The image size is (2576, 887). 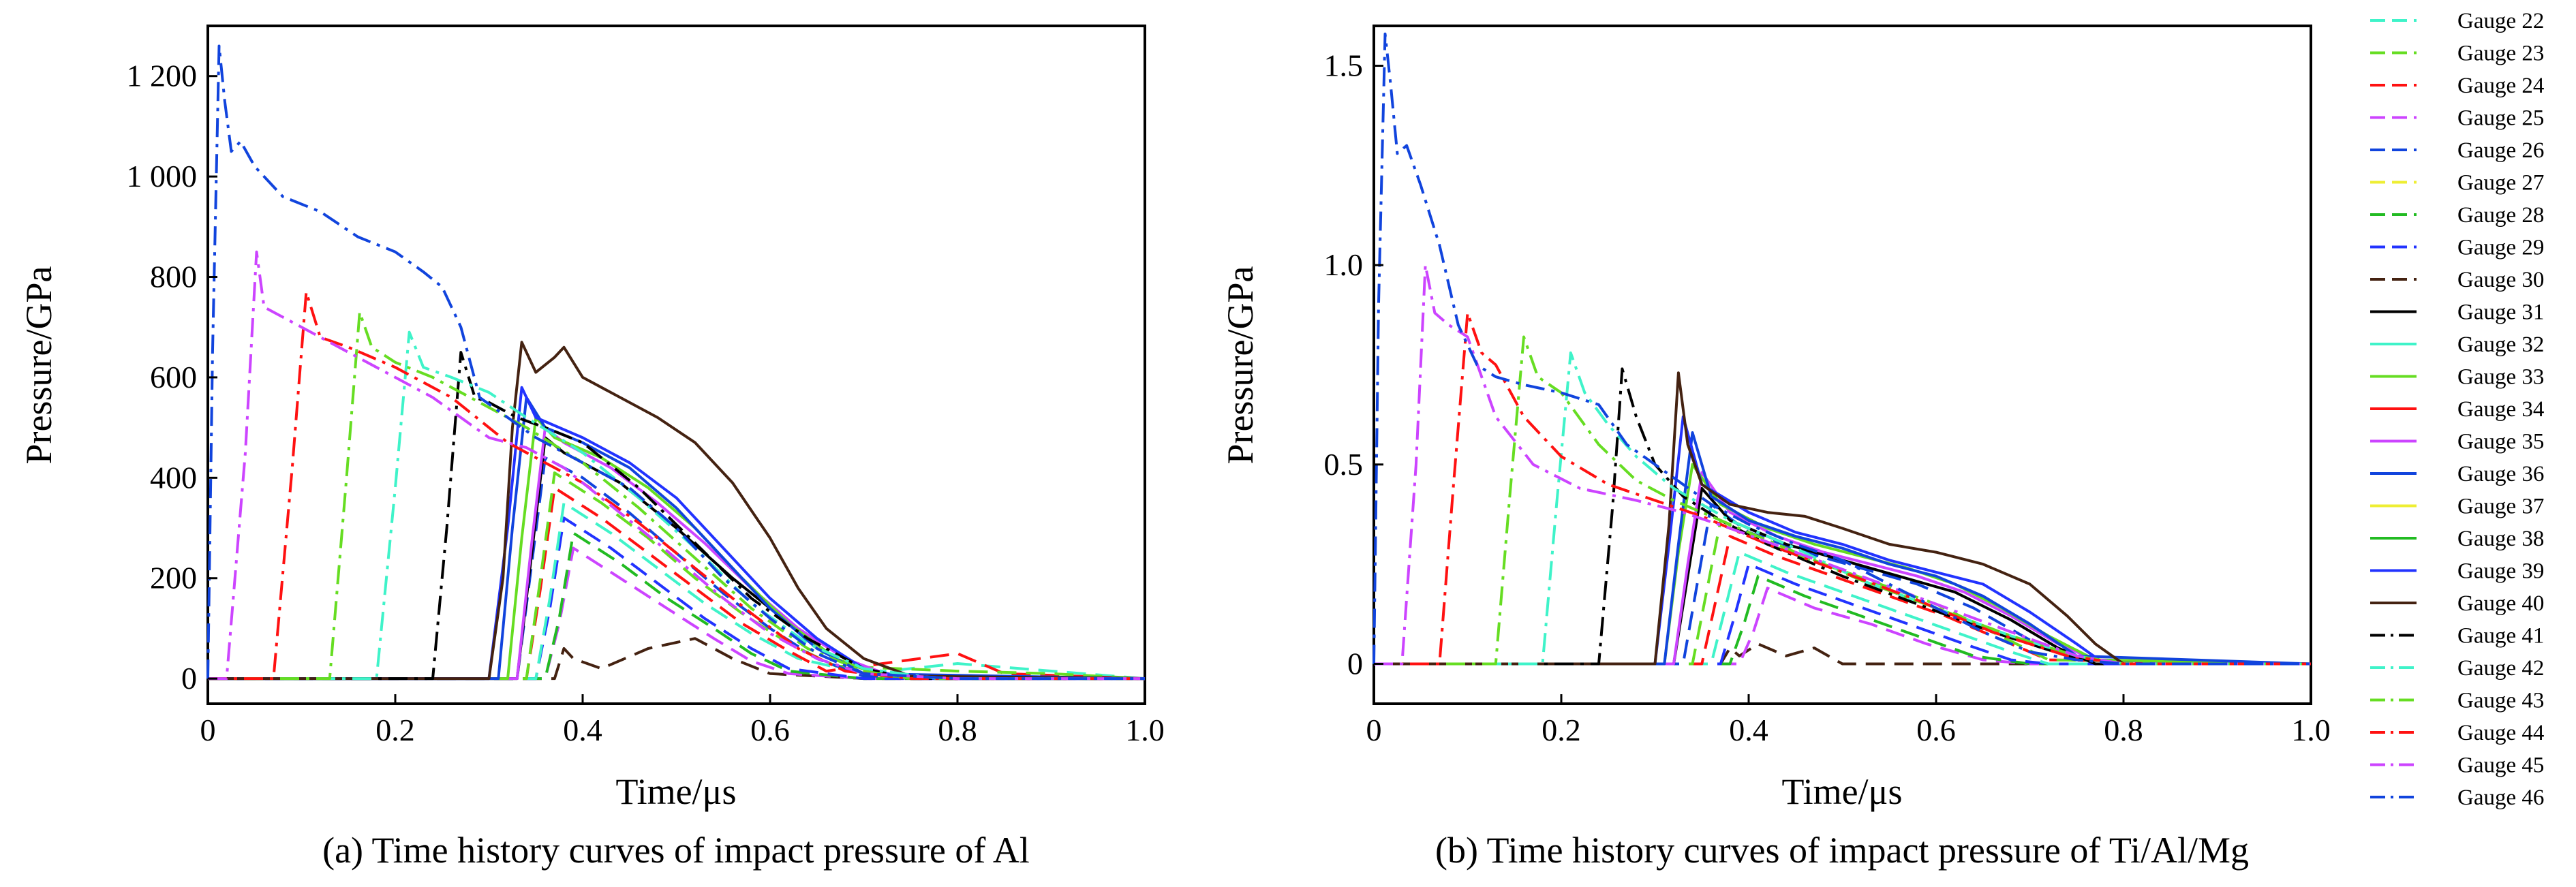 I want to click on legend-item: Gauge 43, so click(x=2457, y=701).